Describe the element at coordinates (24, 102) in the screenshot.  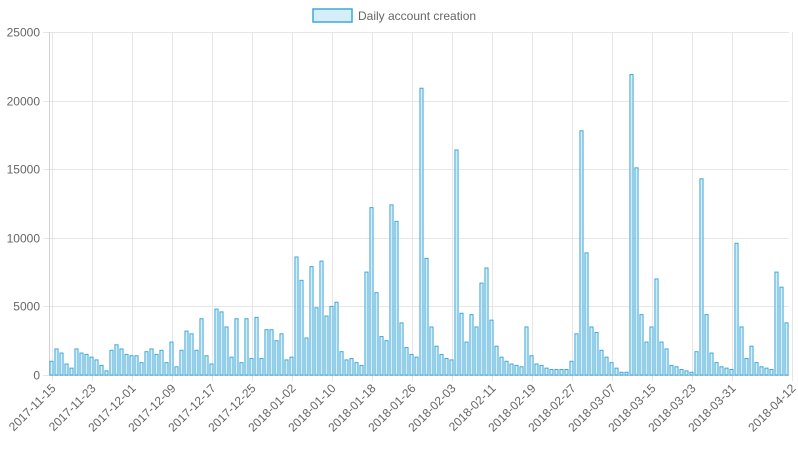
I see `y-tick-label: 20000` at that location.